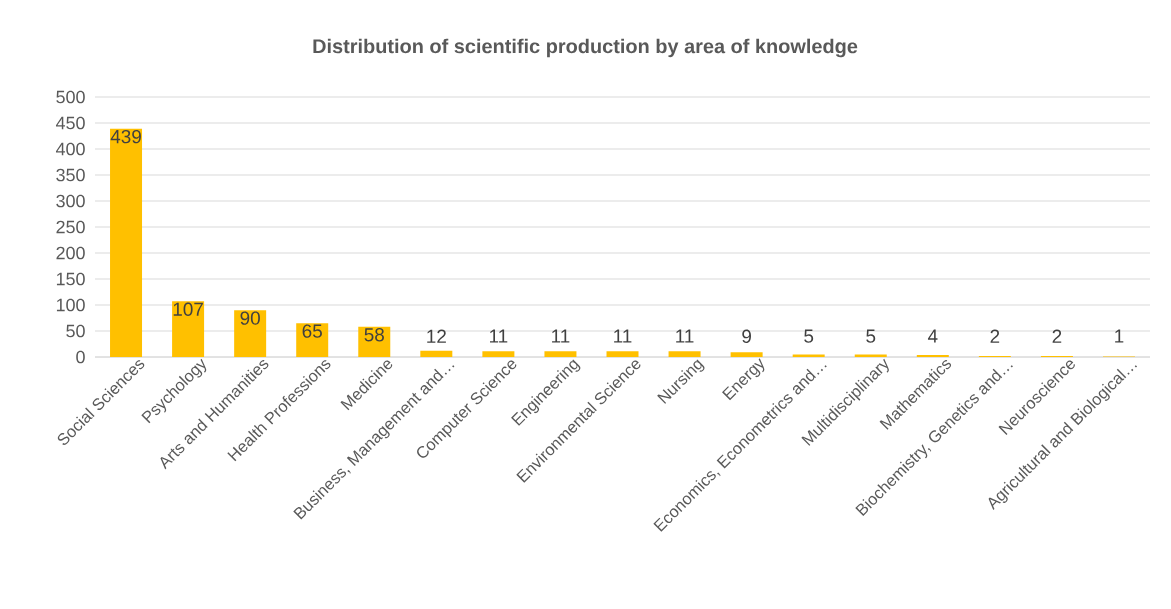  What do you see at coordinates (75, 331) in the screenshot?
I see `y-tick-label: 50` at bounding box center [75, 331].